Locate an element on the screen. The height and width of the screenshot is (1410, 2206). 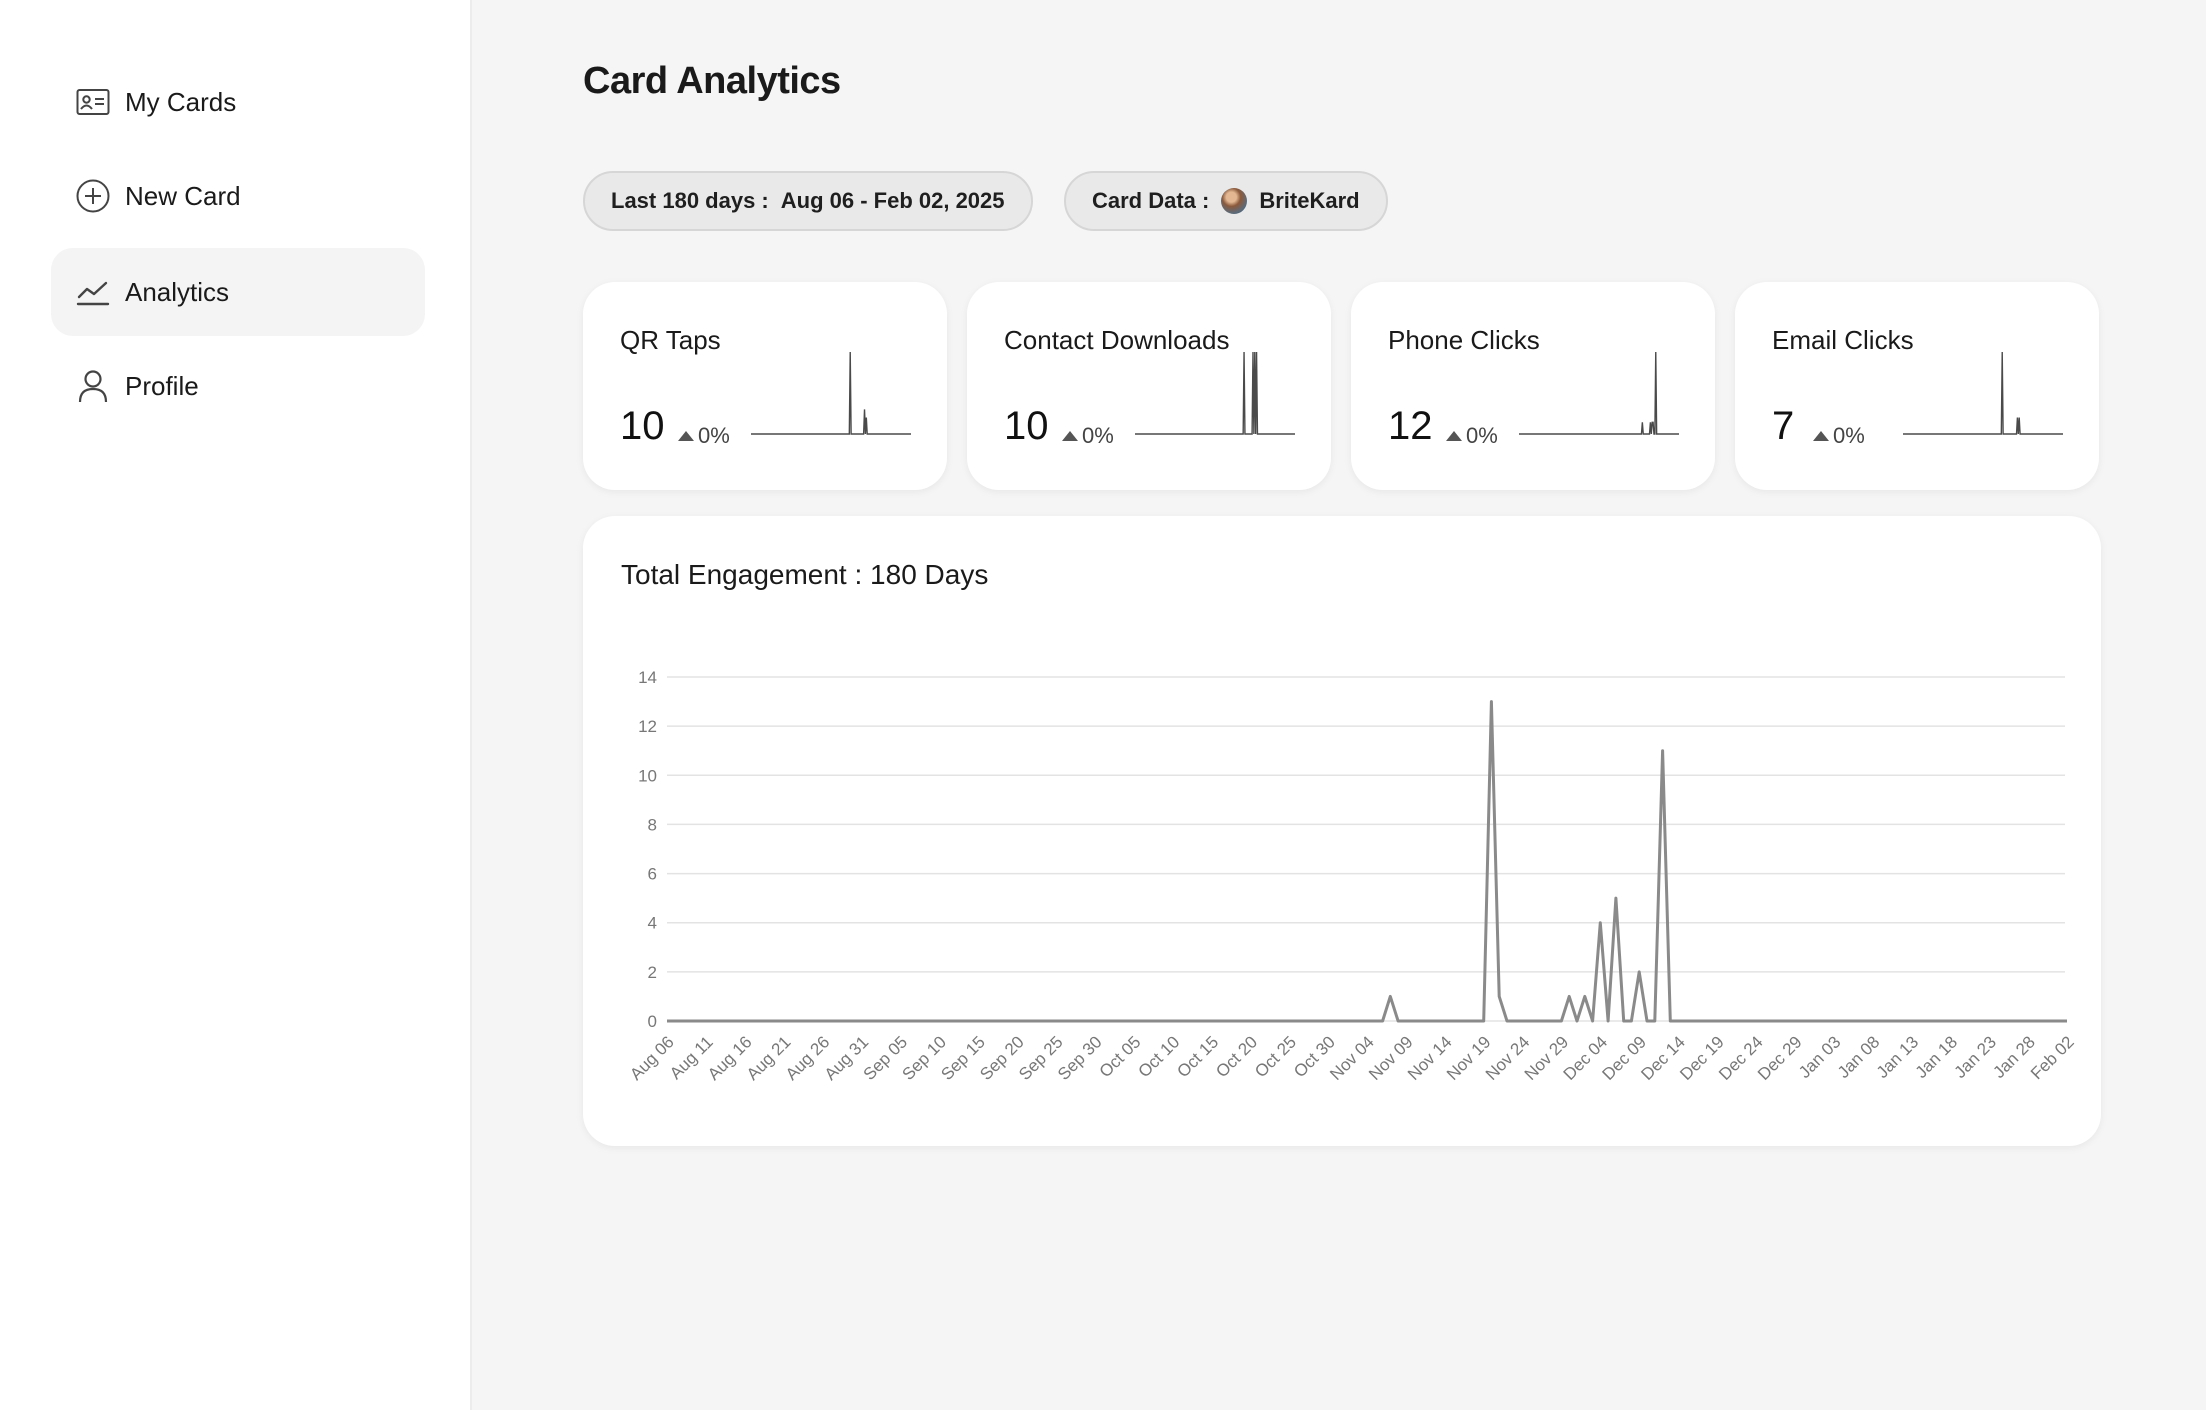
sidebar-item-new-card: New Card is located at coordinates (238, 196).